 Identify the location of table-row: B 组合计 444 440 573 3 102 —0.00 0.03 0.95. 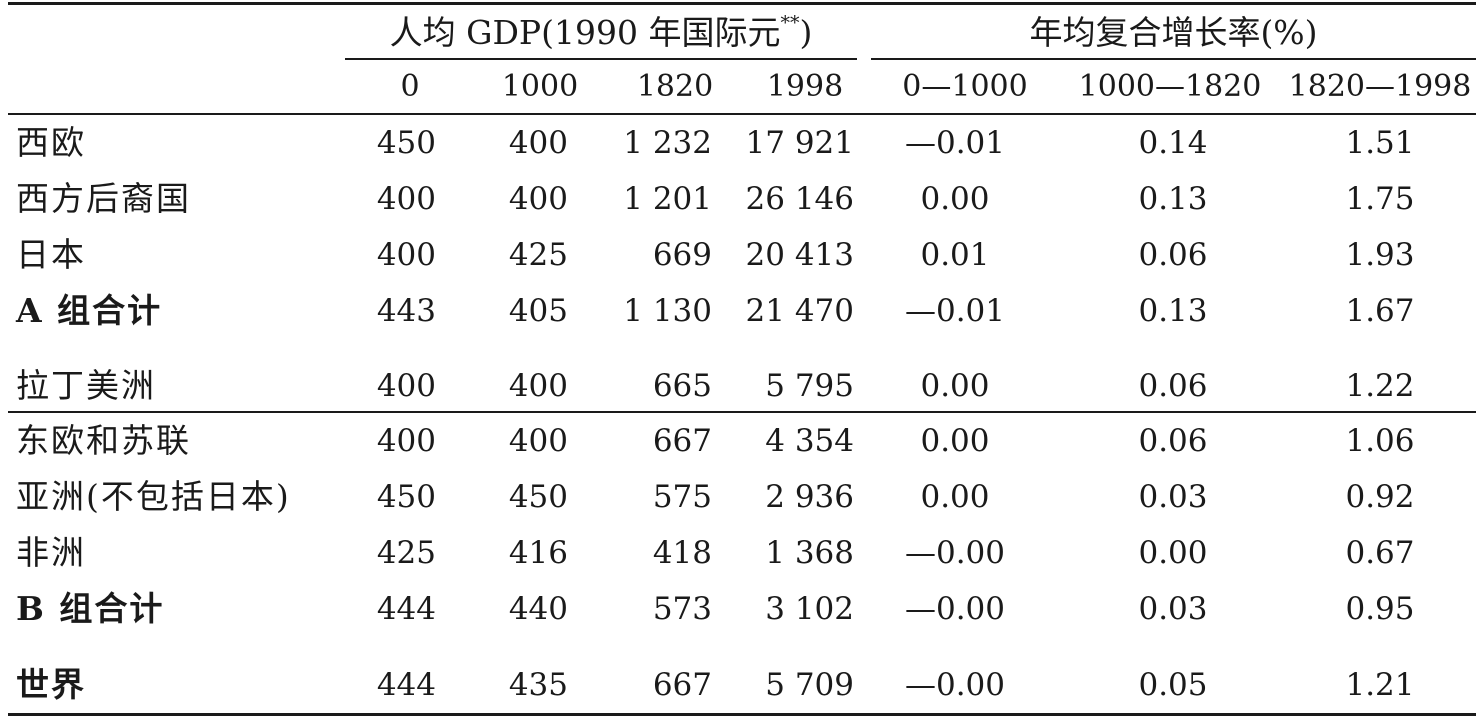
(742, 609).